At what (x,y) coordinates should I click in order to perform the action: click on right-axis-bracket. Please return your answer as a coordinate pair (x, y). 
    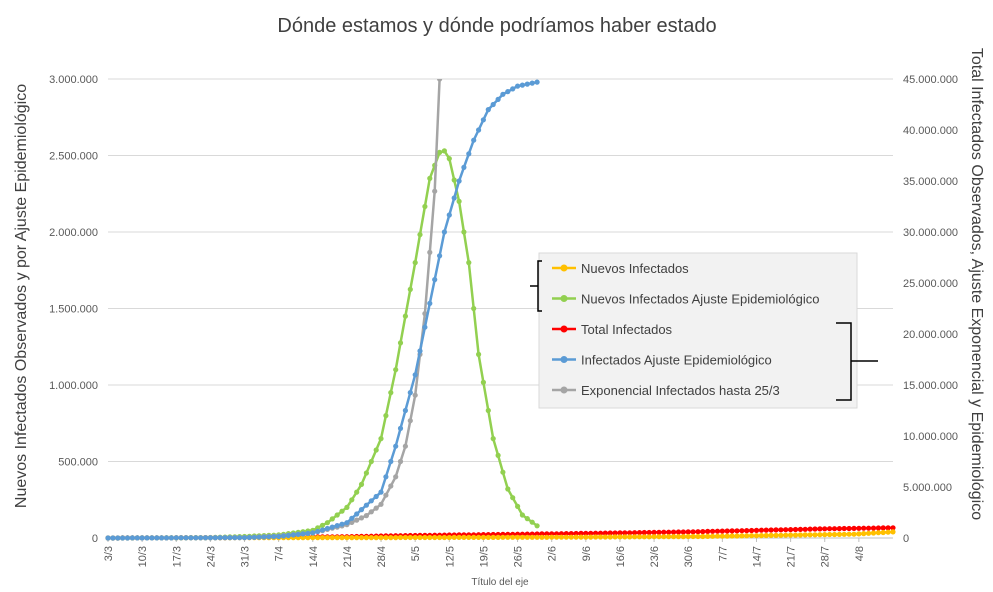
    Looking at the image, I should click on (857, 361).